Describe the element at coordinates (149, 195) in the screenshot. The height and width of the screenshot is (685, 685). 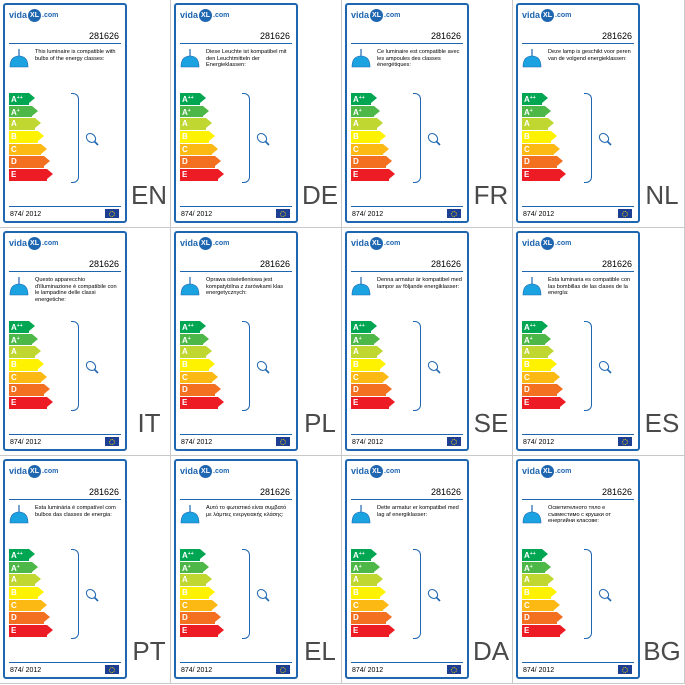
I see `language-code: EN` at that location.